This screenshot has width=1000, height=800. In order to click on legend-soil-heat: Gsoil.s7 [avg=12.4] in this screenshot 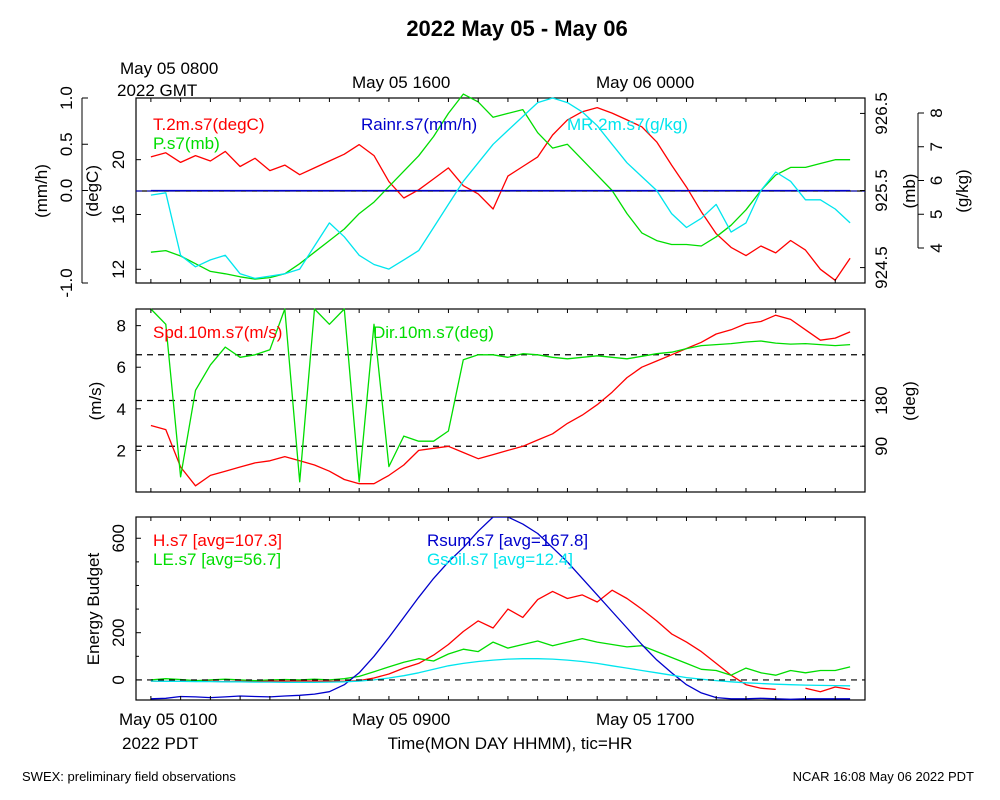, I will do `click(500, 559)`.